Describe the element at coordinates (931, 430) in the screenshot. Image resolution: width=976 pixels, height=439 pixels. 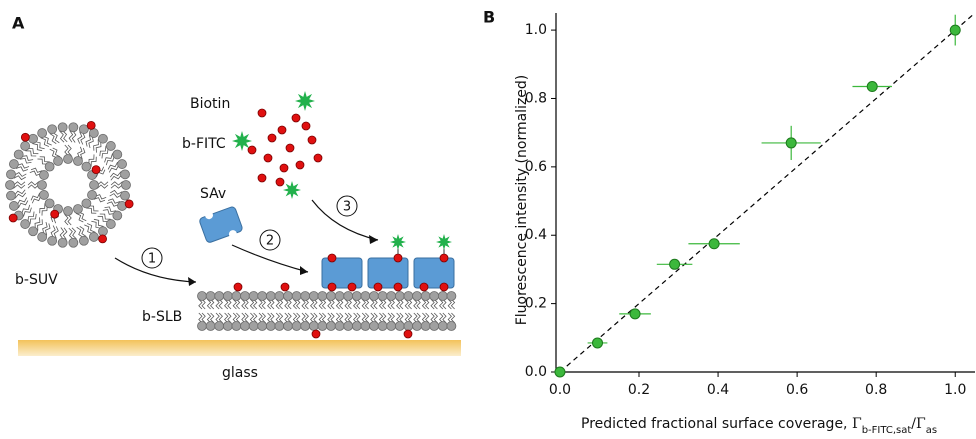
I see `x-axis-label-part: as` at that location.